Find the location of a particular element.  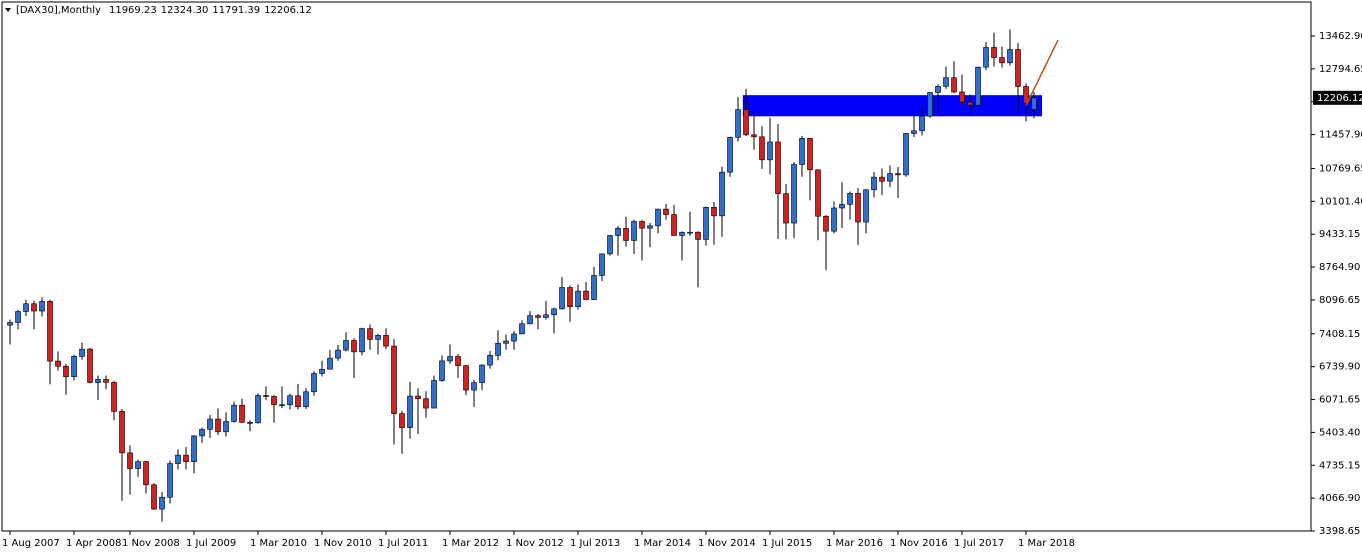

ohlc-value: 11969.23 is located at coordinates (133, 10).